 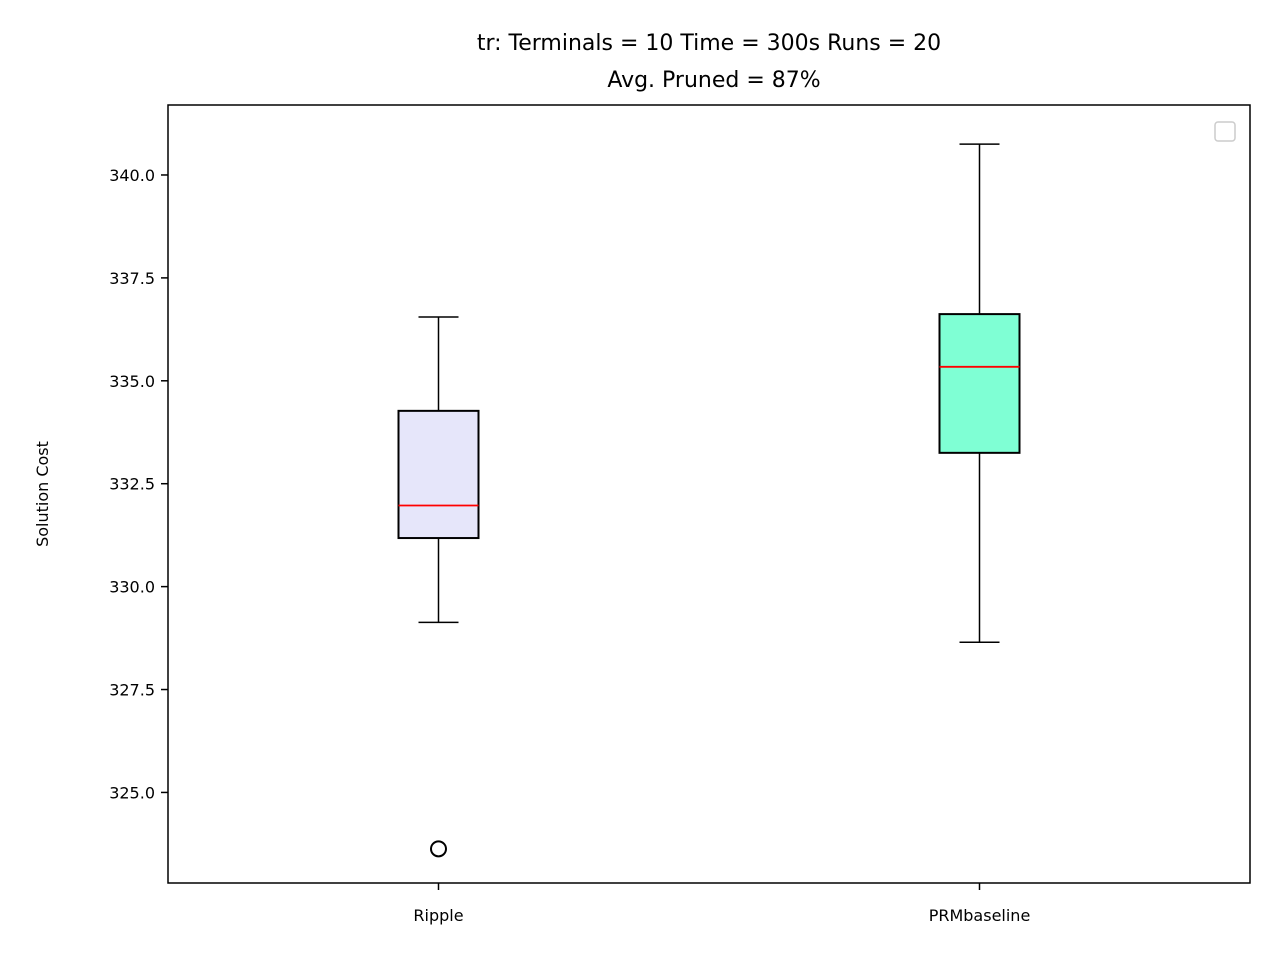 I want to click on y-tick-label: 327.5, so click(x=132, y=690).